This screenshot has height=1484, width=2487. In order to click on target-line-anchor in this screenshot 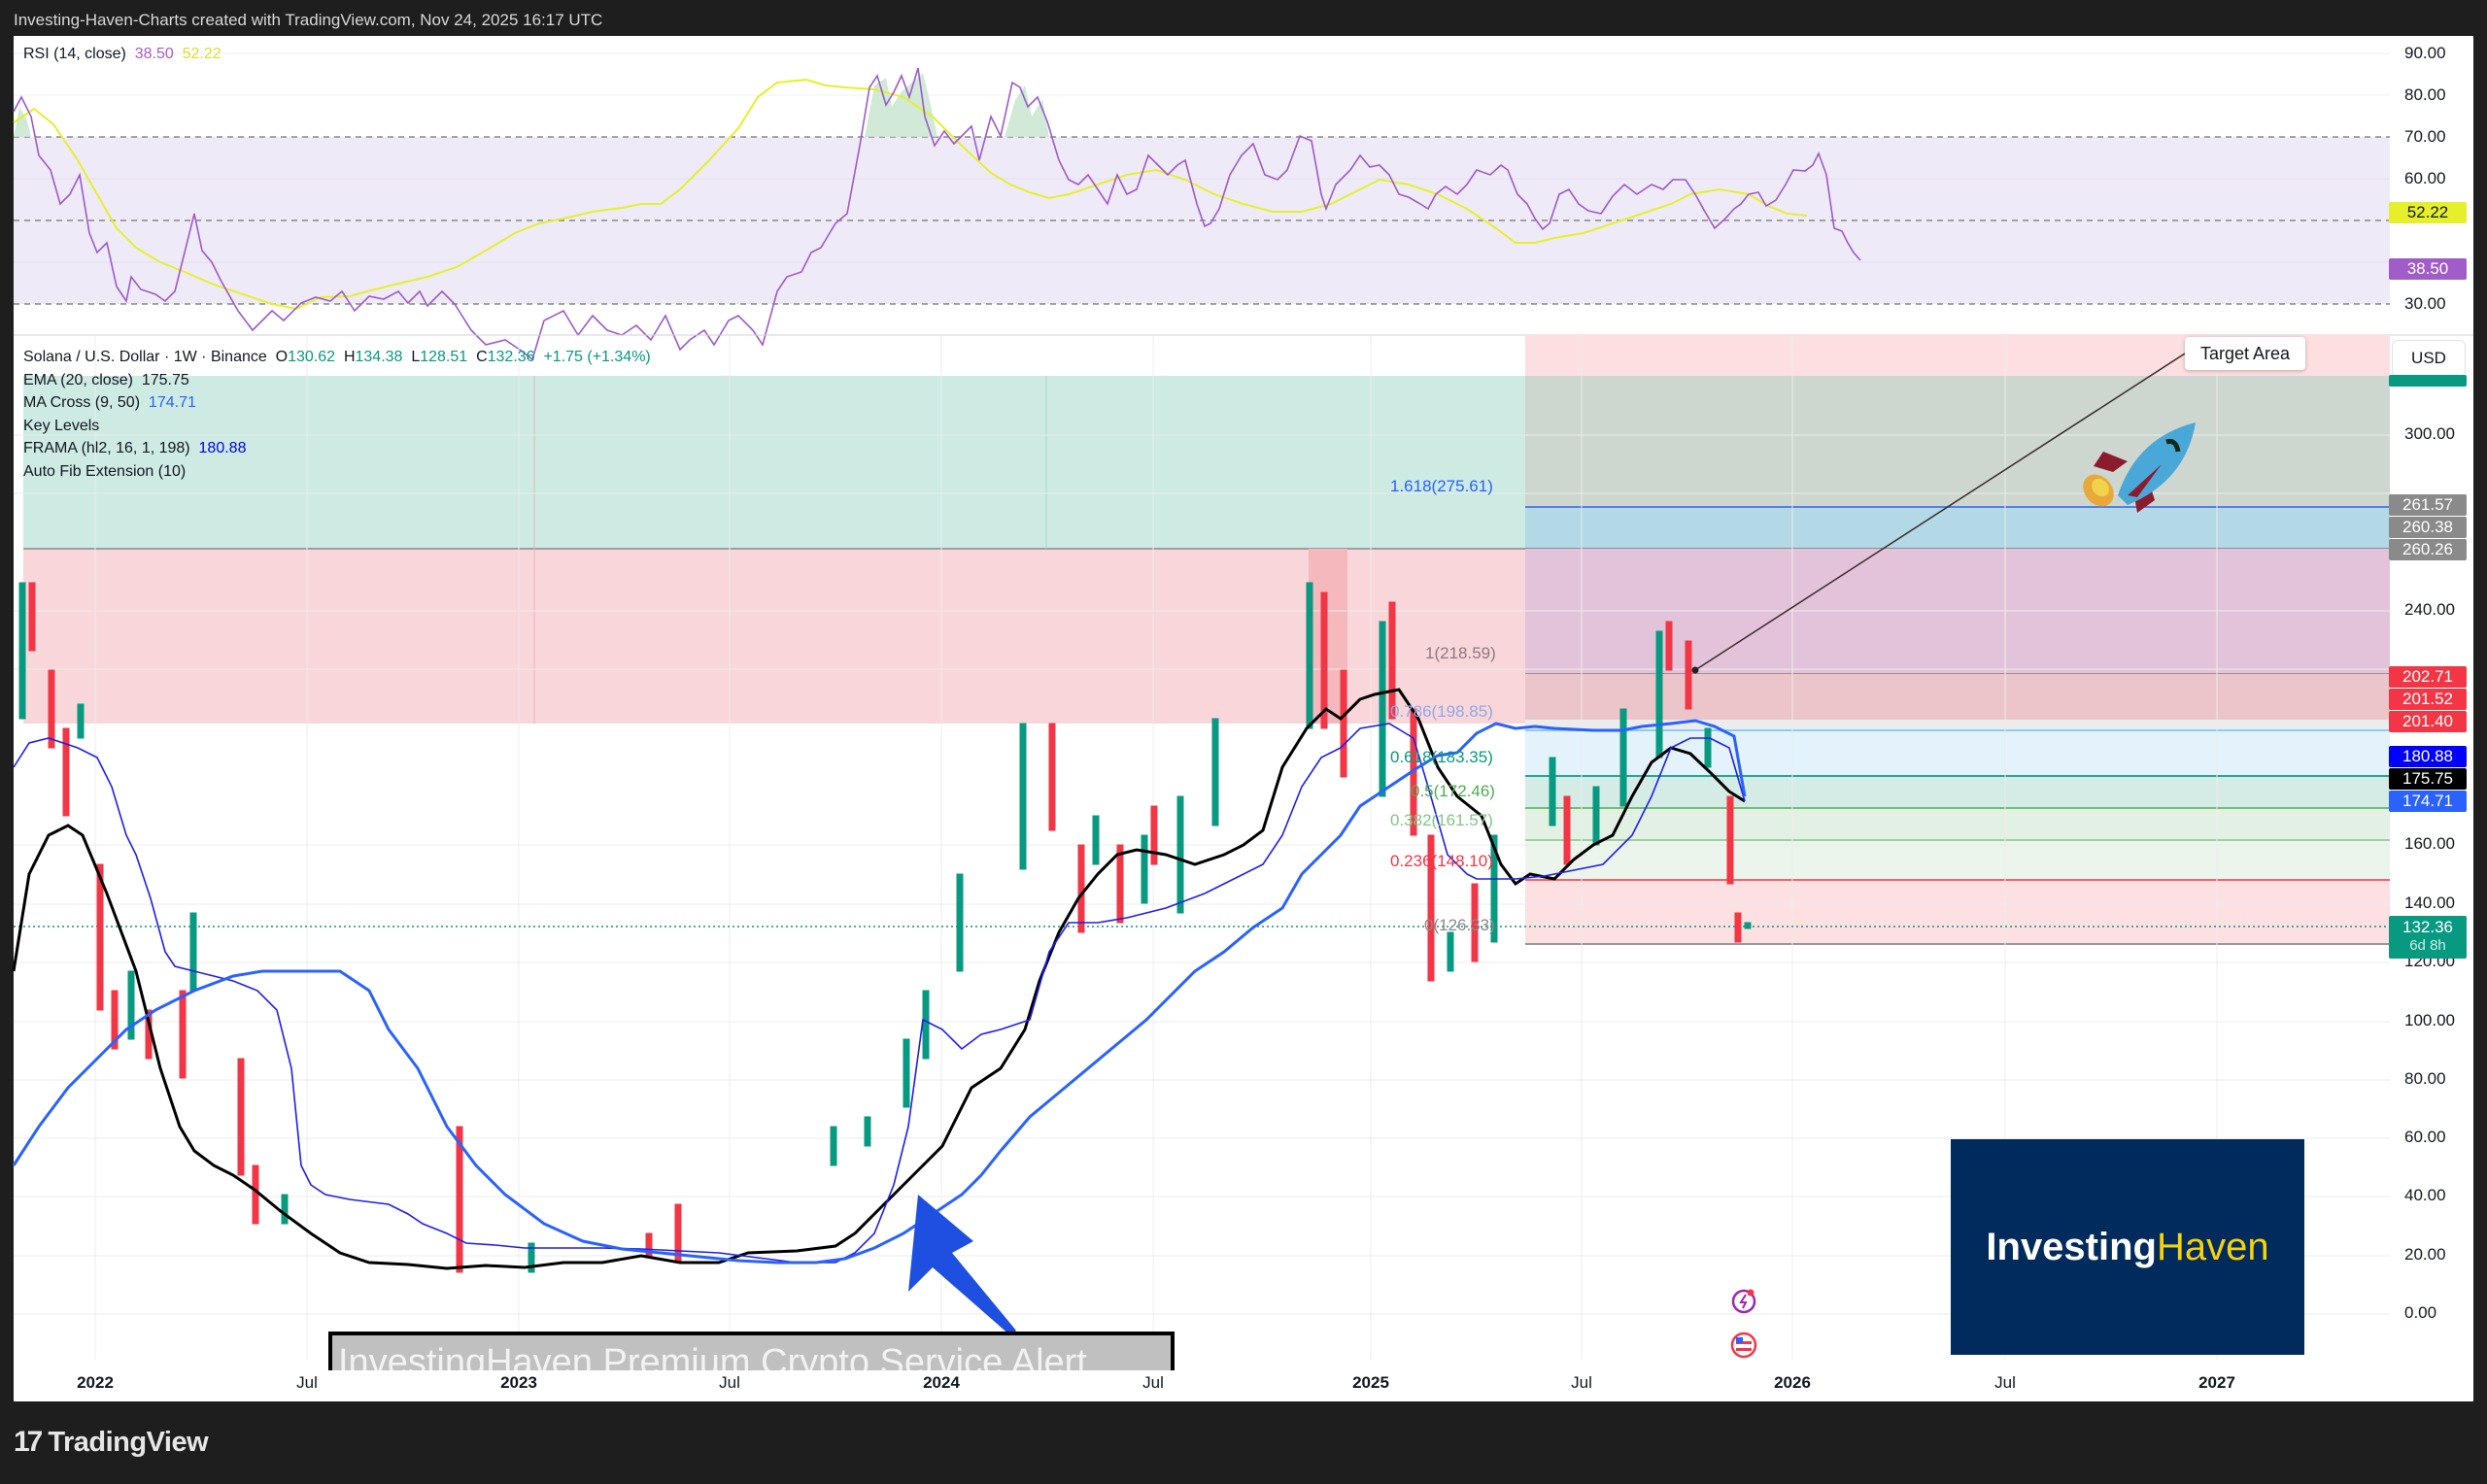, I will do `click(1695, 670)`.